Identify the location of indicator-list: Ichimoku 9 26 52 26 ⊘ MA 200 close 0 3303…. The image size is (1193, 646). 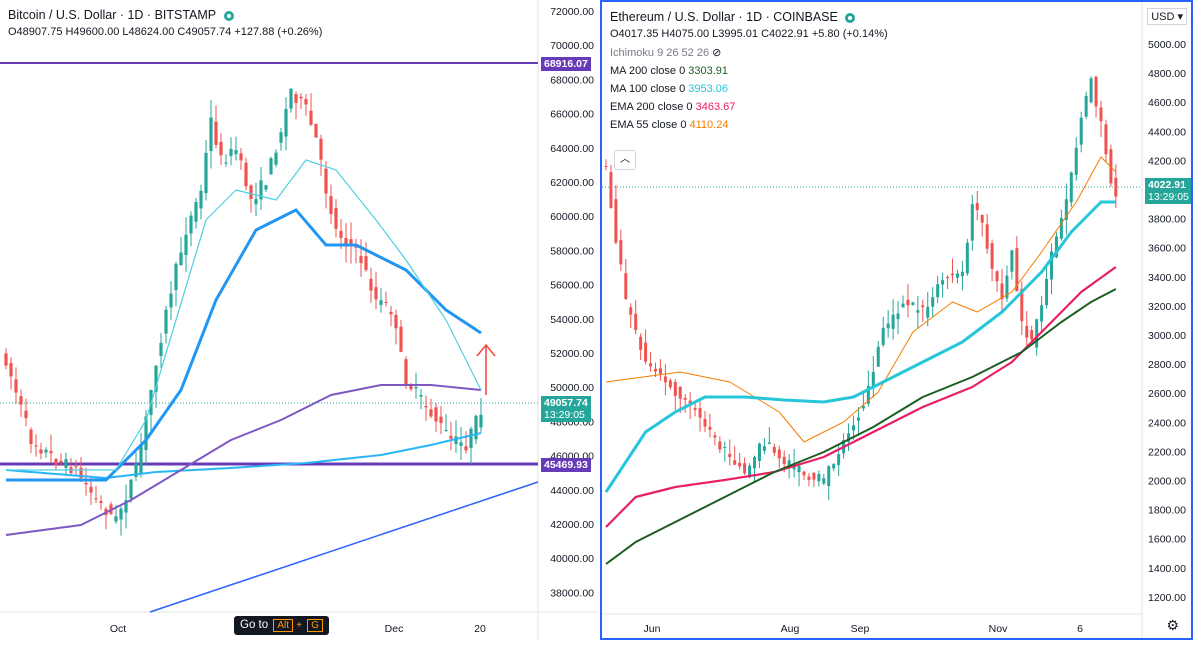
(749, 88).